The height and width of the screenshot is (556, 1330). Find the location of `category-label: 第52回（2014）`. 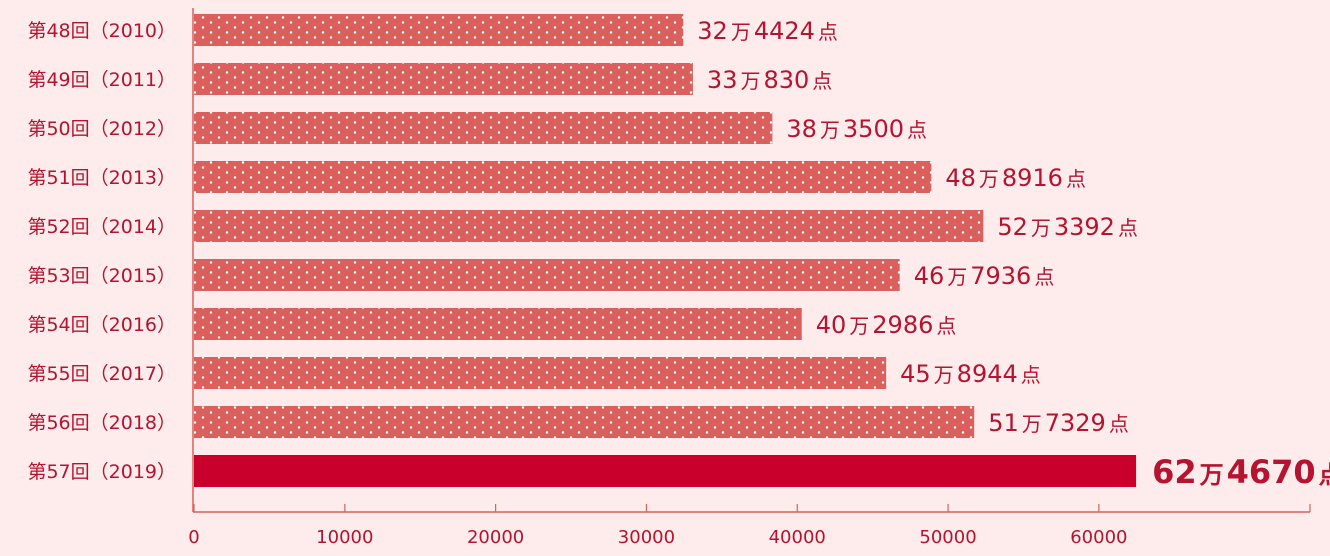

category-label: 第52回（2014） is located at coordinates (101, 227).